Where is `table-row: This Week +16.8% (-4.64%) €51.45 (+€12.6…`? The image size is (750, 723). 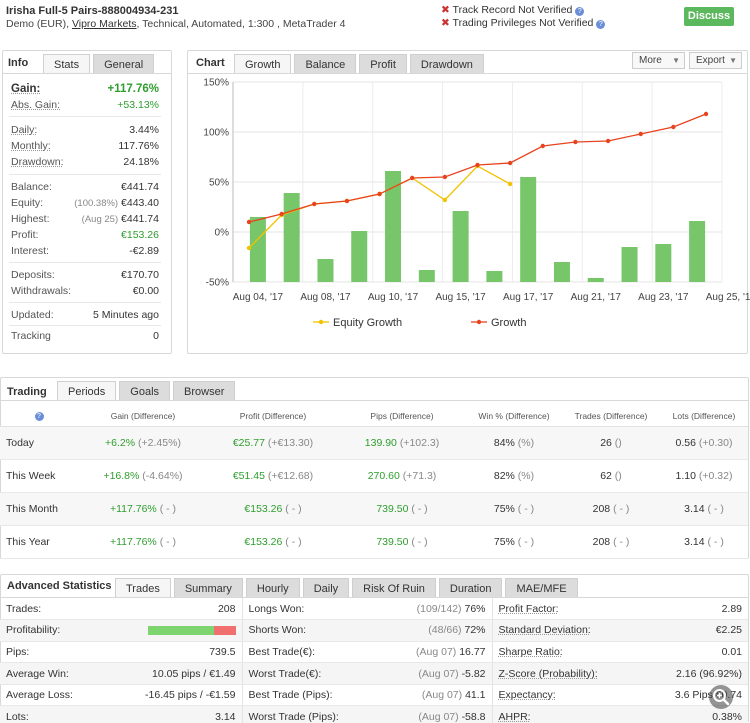 table-row: This Week +16.8% (-4.64%) €51.45 (+€12.6… is located at coordinates (374, 475).